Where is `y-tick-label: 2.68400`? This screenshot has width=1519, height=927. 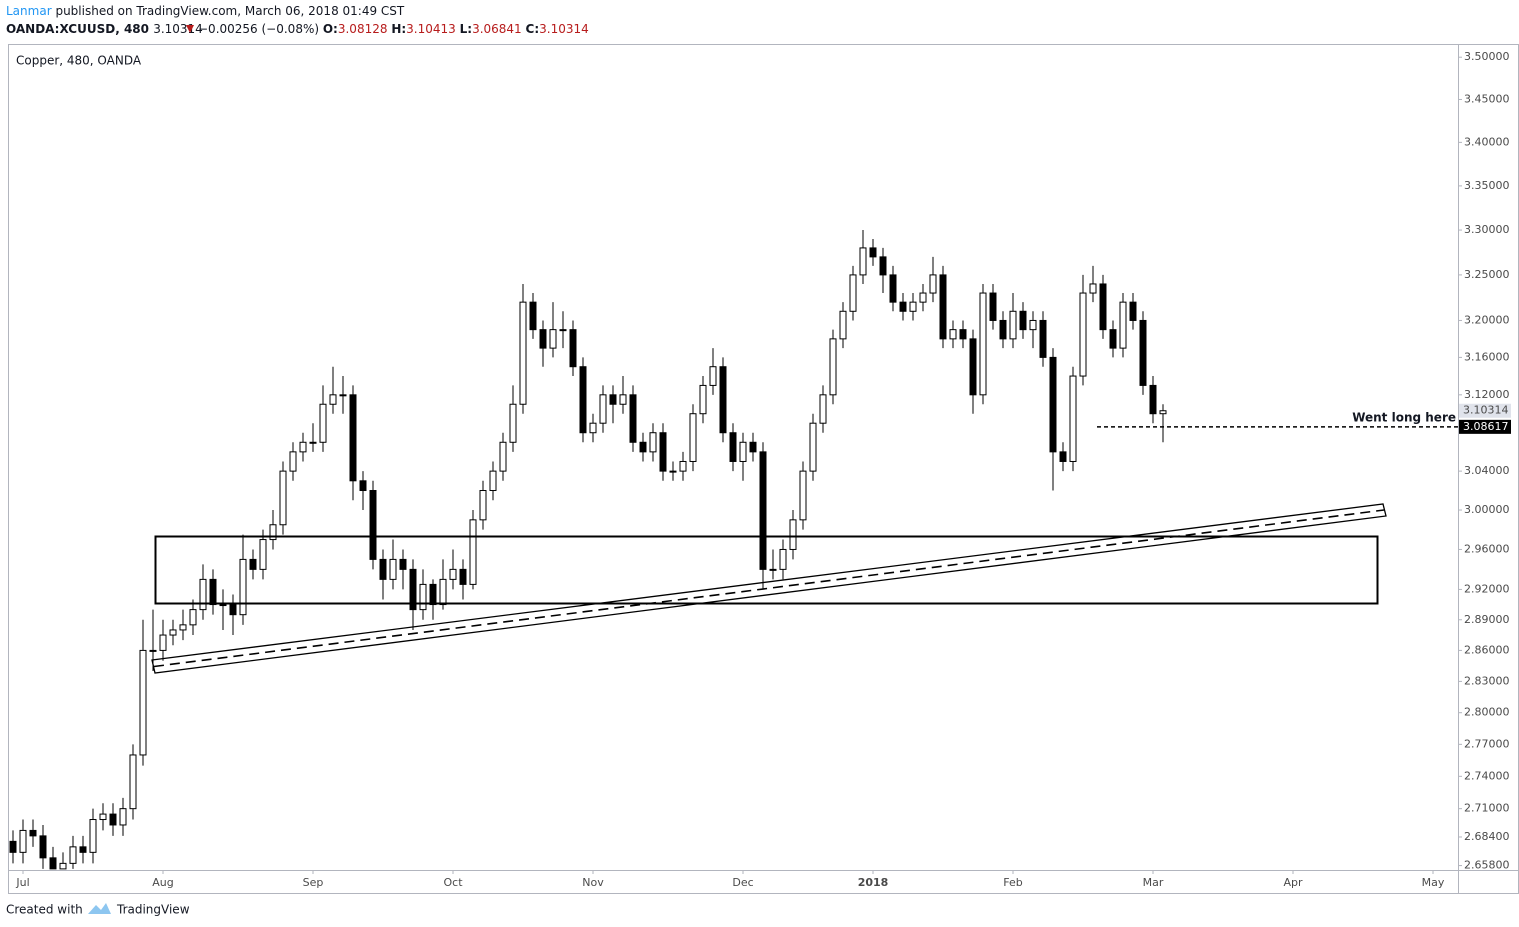 y-tick-label: 2.68400 is located at coordinates (1487, 836).